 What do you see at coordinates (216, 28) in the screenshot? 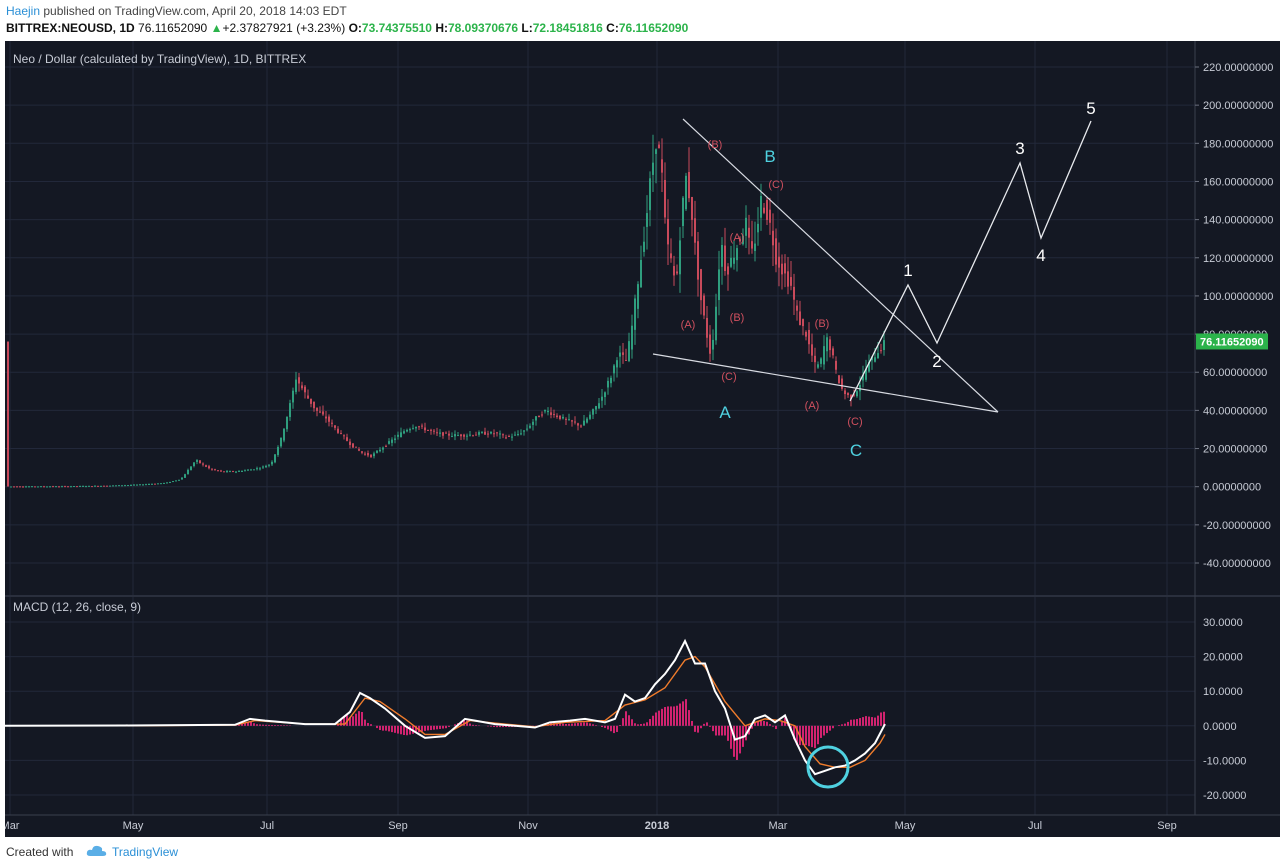
I see `up-arrow-icon: ▲` at bounding box center [216, 28].